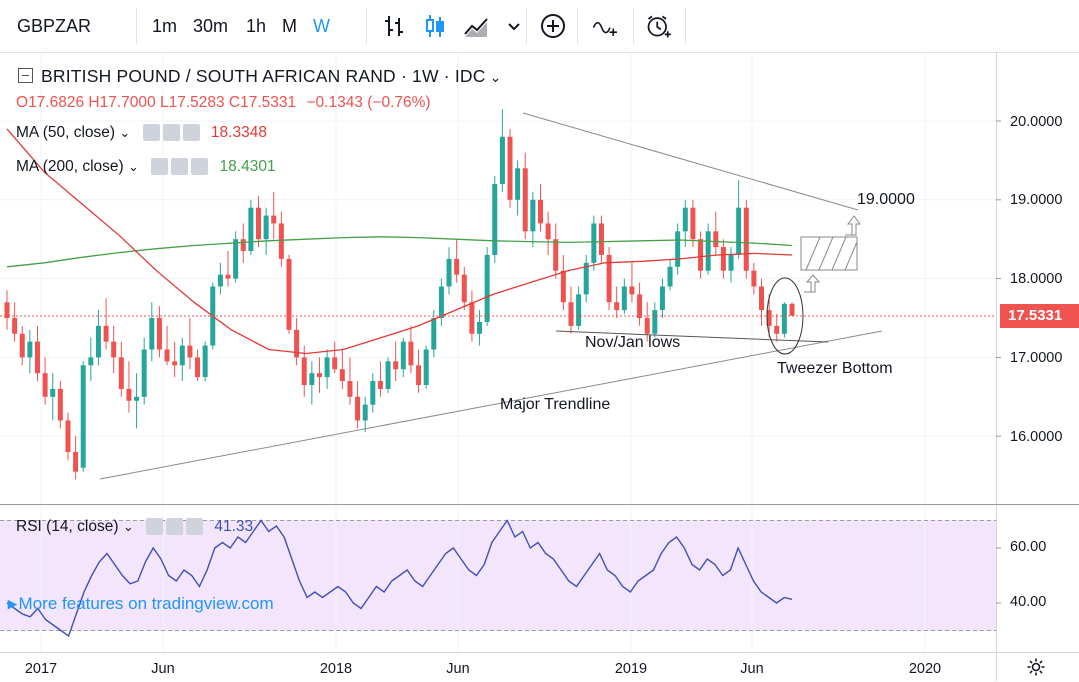 Image resolution: width=1079 pixels, height=682 pixels. What do you see at coordinates (165, 26) in the screenshot?
I see `interval-1m: 1m` at bounding box center [165, 26].